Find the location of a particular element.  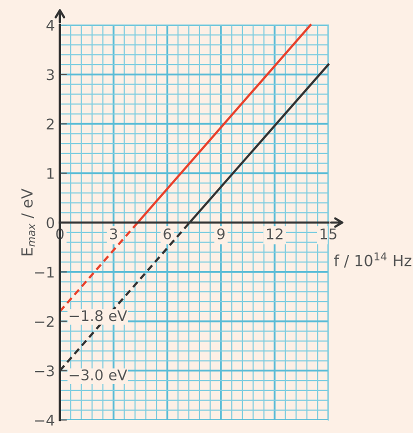

y-tick-label: 2 is located at coordinates (50, 124).